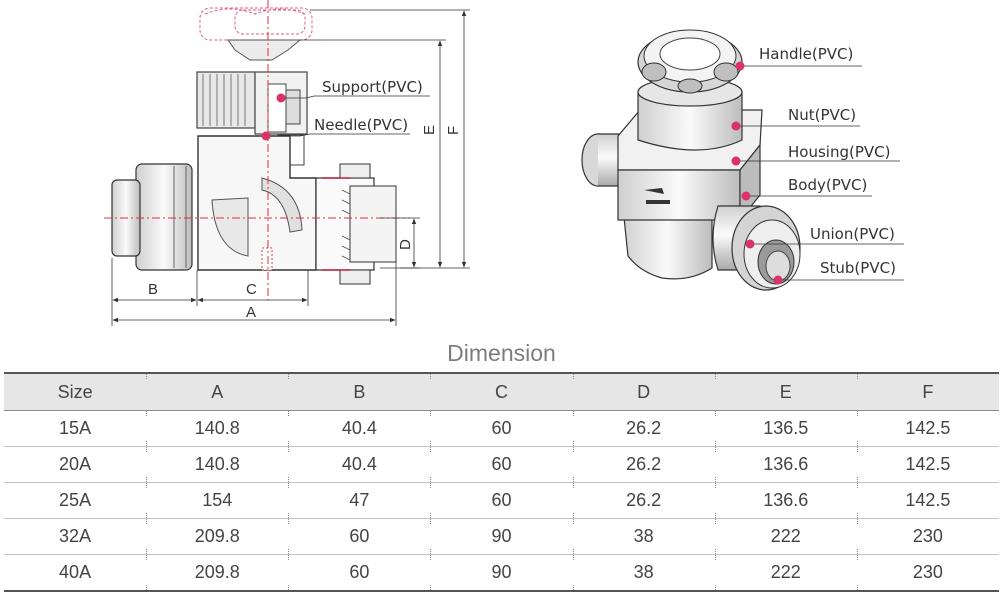 The height and width of the screenshot is (592, 1003). I want to click on header-cell: C, so click(501, 391).